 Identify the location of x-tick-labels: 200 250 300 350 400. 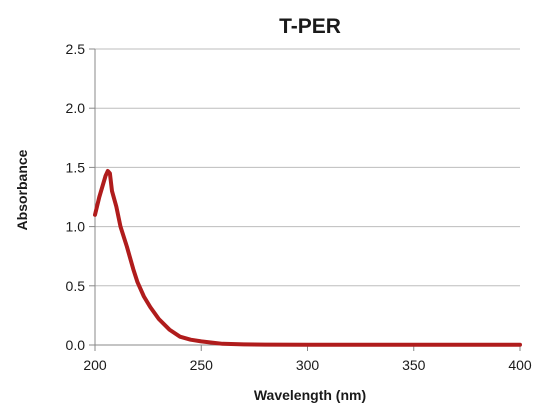
(307, 365).